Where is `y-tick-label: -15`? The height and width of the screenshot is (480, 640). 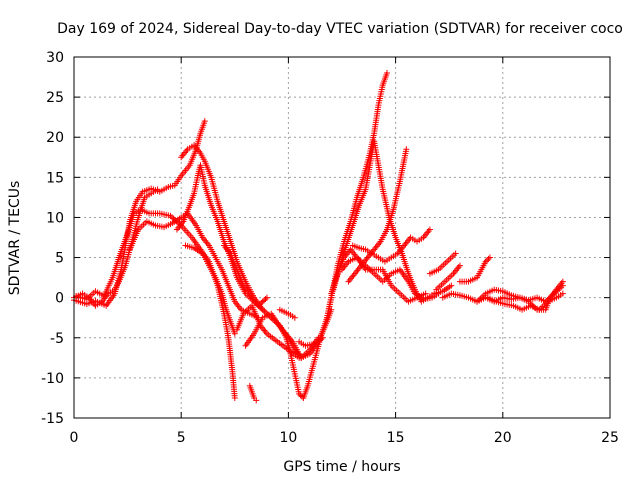
y-tick-label: -15 is located at coordinates (52, 419).